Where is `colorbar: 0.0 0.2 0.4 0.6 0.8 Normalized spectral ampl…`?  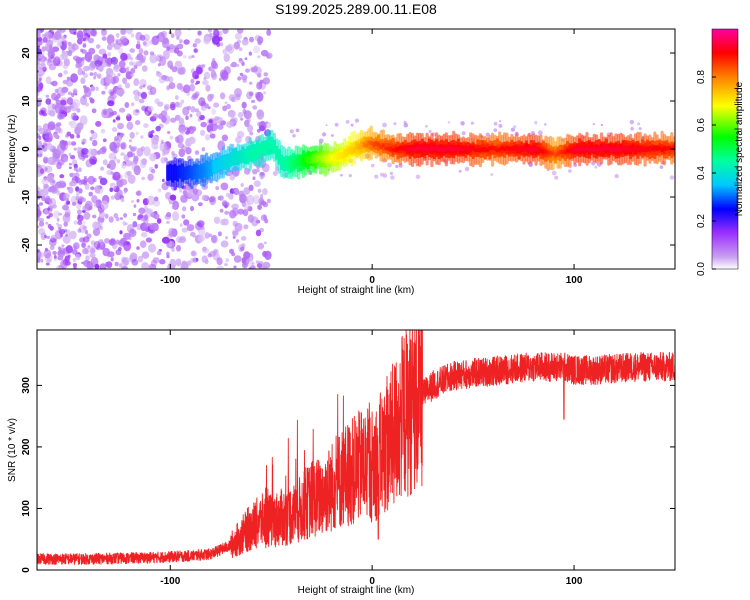 colorbar: 0.0 0.2 0.4 0.6 0.8 Normalized spectral ampl… is located at coordinates (720, 152).